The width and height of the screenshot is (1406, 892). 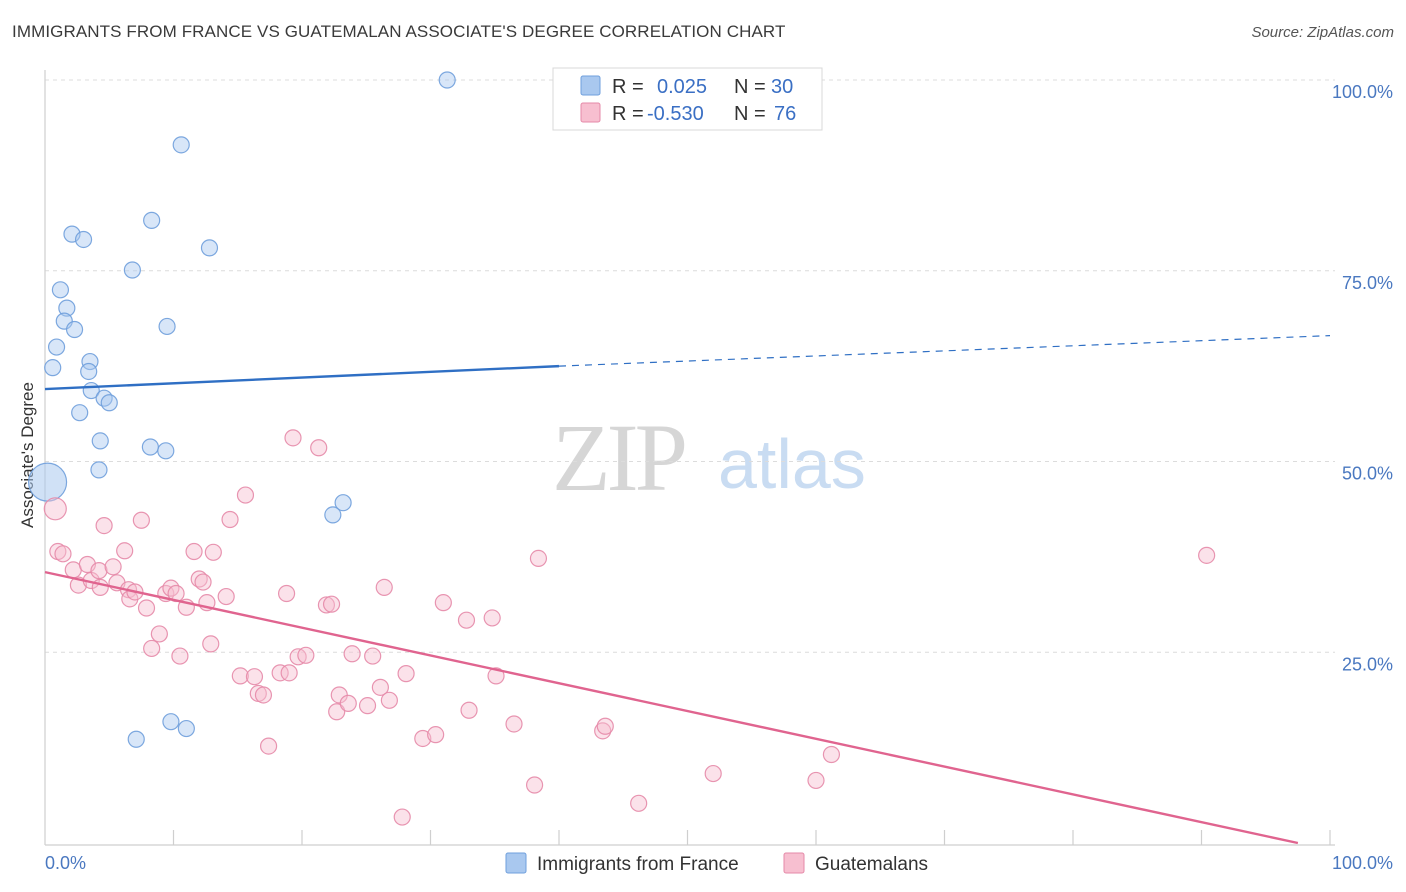 I want to click on legend-r-label-france: R =, so click(x=628, y=87).